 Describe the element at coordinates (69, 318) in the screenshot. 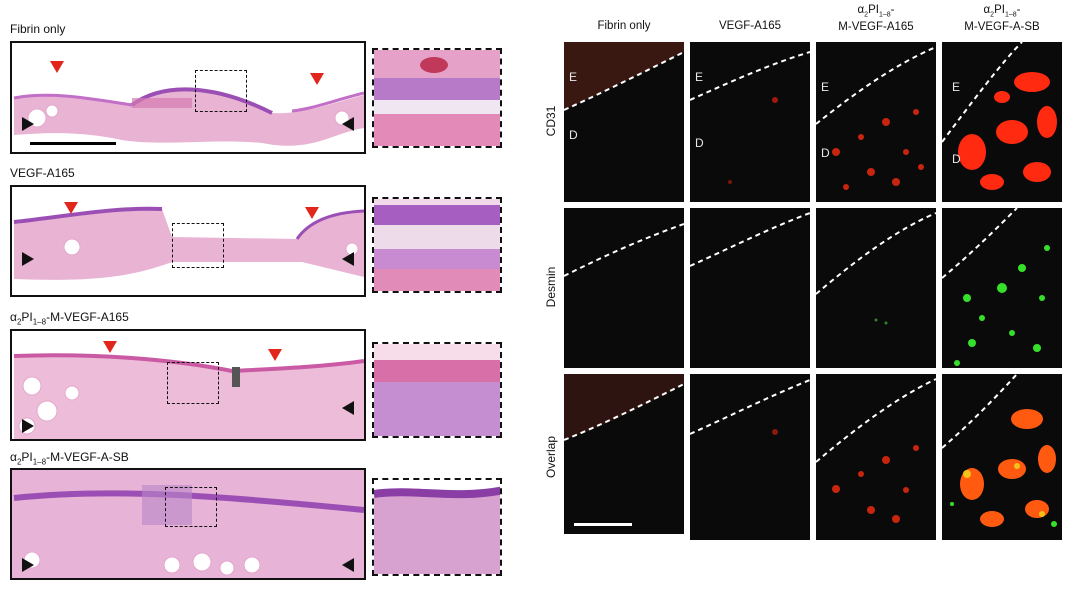

I see `row-label-a2pi-vegf-a165: α2PI1–8-M-VEGF-A165` at that location.